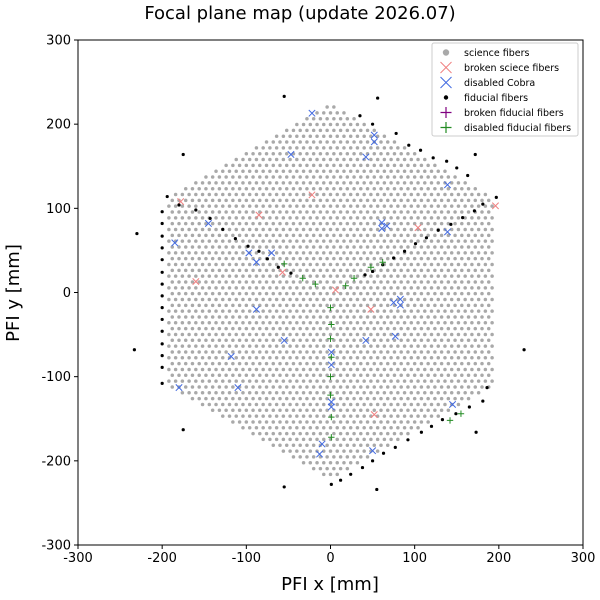  Describe the element at coordinates (249, 253) in the screenshot. I see `disabled-cobra-point` at that location.